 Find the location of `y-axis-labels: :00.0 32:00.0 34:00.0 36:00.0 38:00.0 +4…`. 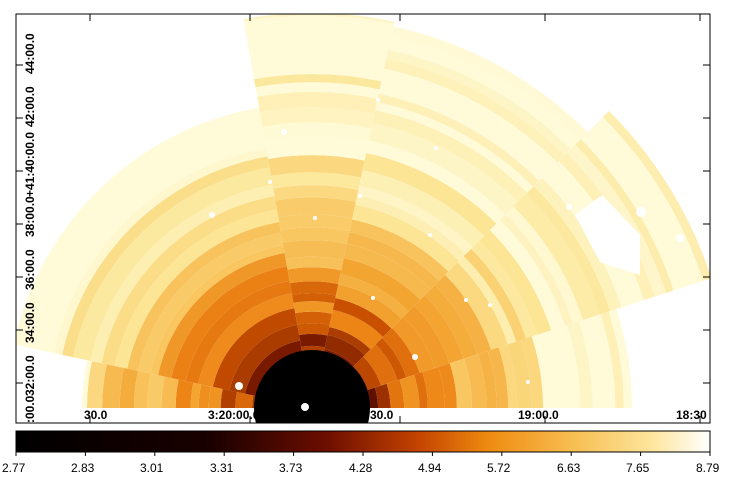

y-axis-labels: :00.0 32:00.0 34:00.0 36:00.0 38:00.0 +4… is located at coordinates (30, 228).